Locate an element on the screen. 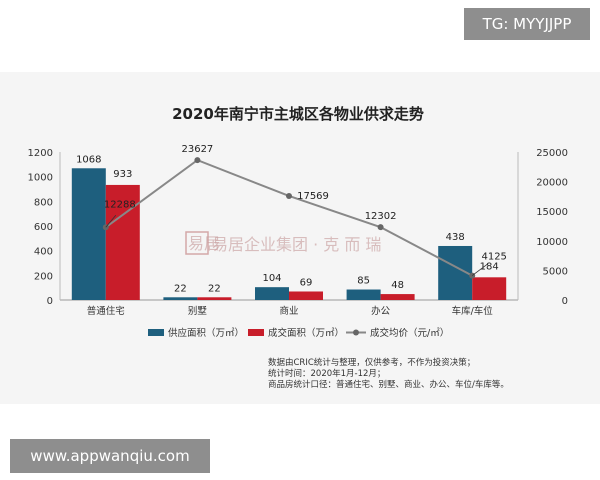 The width and height of the screenshot is (600, 480). data-label-supply: 1068 is located at coordinates (88, 159).